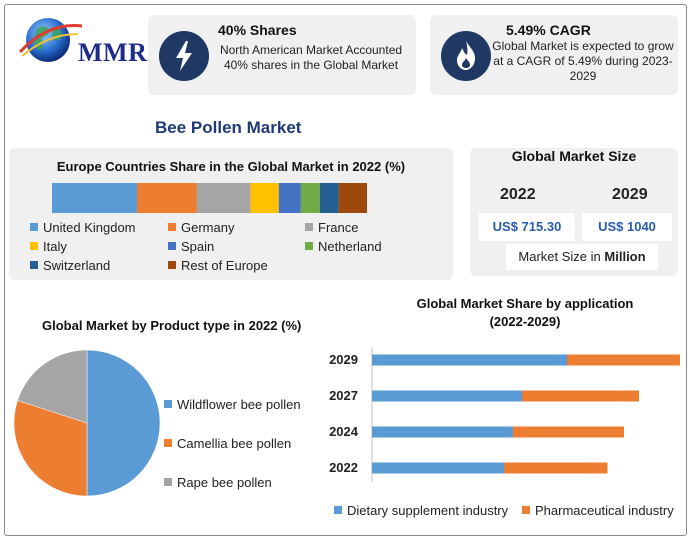 The image size is (693, 541). Describe the element at coordinates (343, 359) in the screenshot. I see `category-label-2029: 2029` at that location.